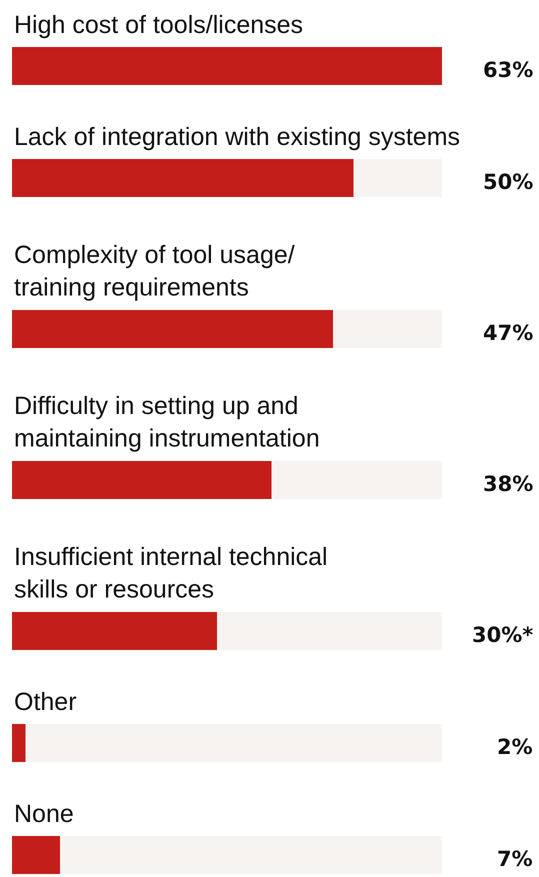 The width and height of the screenshot is (539, 877). I want to click on data-label: 63%, so click(508, 70).